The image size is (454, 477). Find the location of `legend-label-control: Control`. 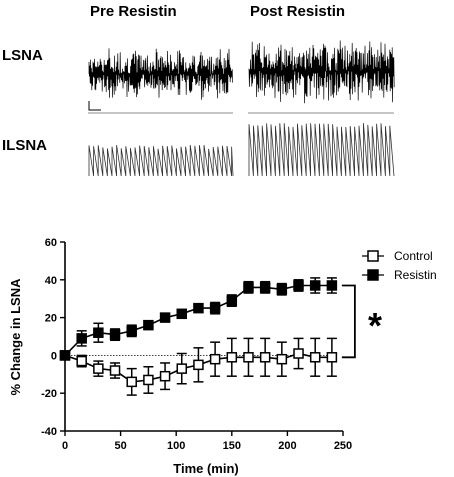

legend-label-control: Control is located at coordinates (413, 256).